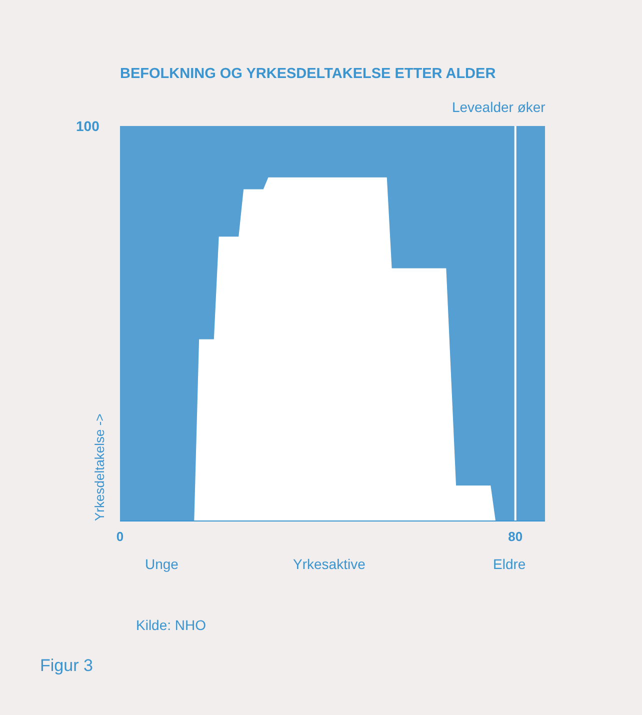  I want to click on text: Unge, so click(161, 564).